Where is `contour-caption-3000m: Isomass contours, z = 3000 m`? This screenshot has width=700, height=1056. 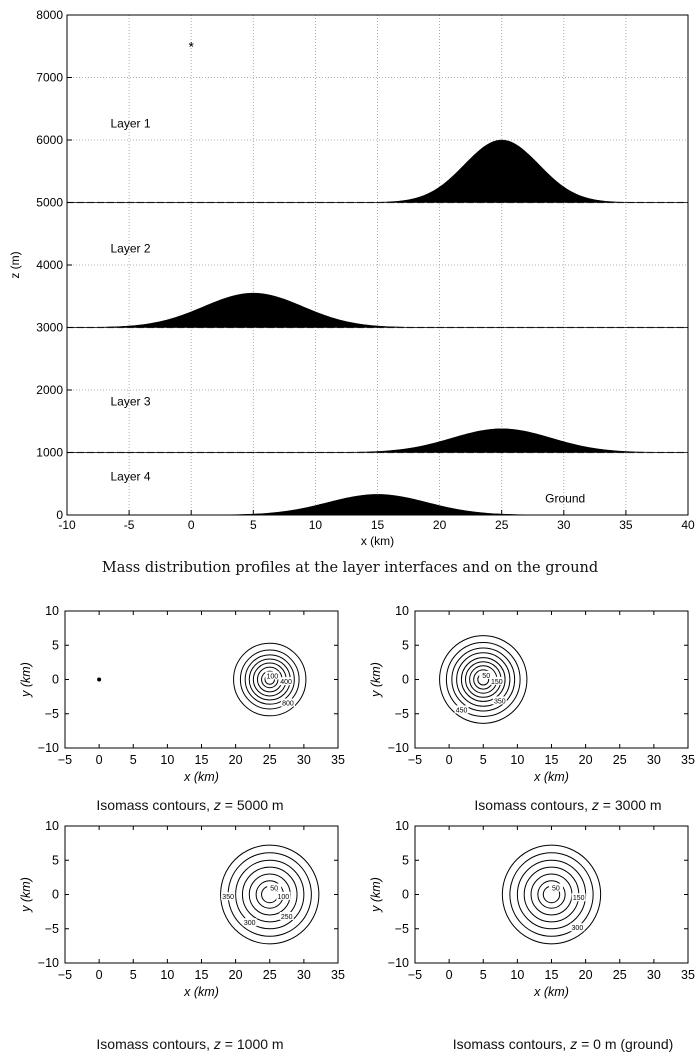 contour-caption-3000m: Isomass contours, z = 3000 m is located at coordinates (568, 805).